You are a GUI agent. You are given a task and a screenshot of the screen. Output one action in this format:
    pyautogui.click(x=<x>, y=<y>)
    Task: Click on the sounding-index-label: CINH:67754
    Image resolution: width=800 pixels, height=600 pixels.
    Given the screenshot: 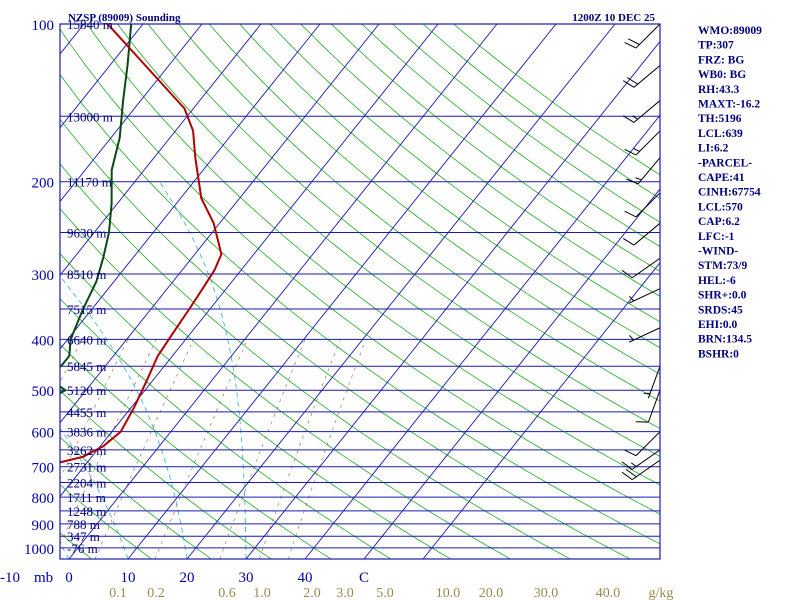 What is the action you would take?
    pyautogui.click(x=729, y=193)
    